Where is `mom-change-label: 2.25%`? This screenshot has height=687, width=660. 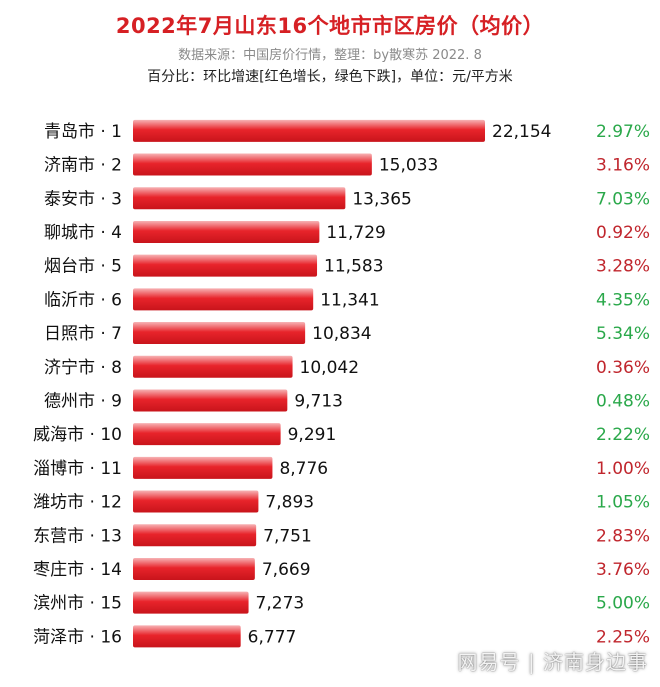 mom-change-label: 2.25% is located at coordinates (623, 637).